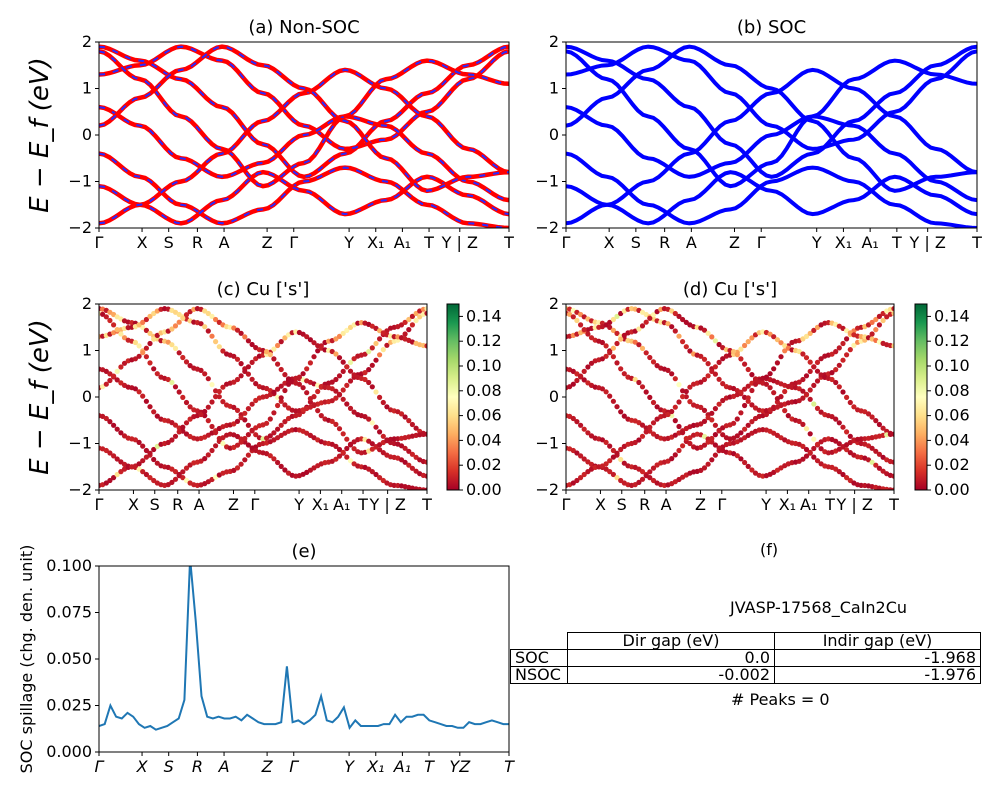 The height and width of the screenshot is (800, 1000). Describe the element at coordinates (554, 303) in the screenshot. I see `y-tick-label: 2` at that location.